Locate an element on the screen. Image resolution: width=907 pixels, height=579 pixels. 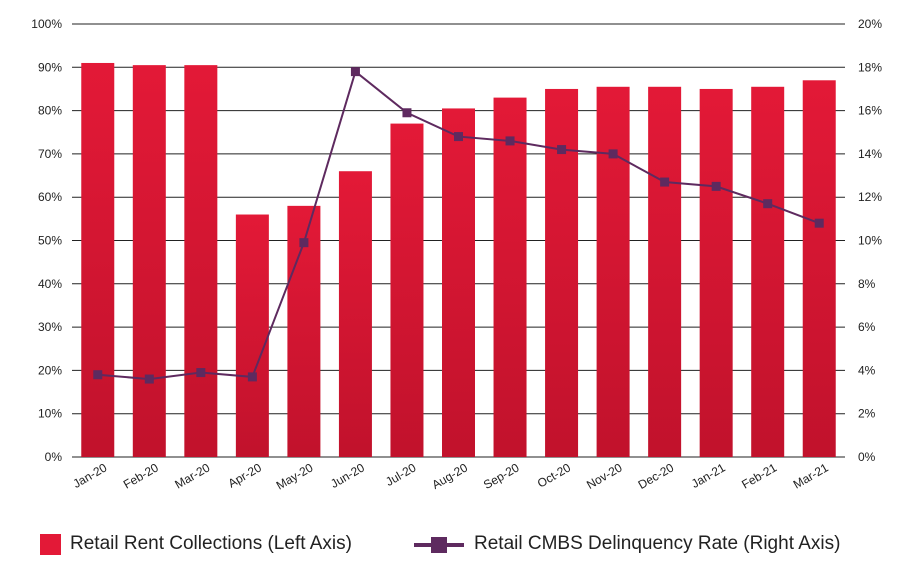
left-axis-tick-label: 20% is located at coordinates (50, 370).